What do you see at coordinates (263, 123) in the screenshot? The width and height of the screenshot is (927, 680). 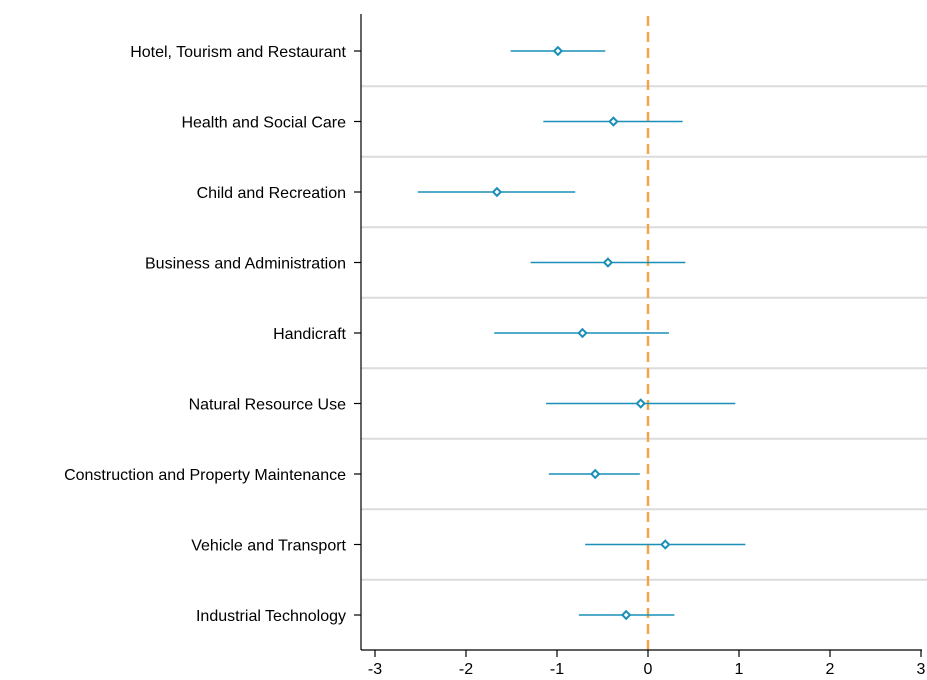 I see `category-label: Health and Social Care` at bounding box center [263, 123].